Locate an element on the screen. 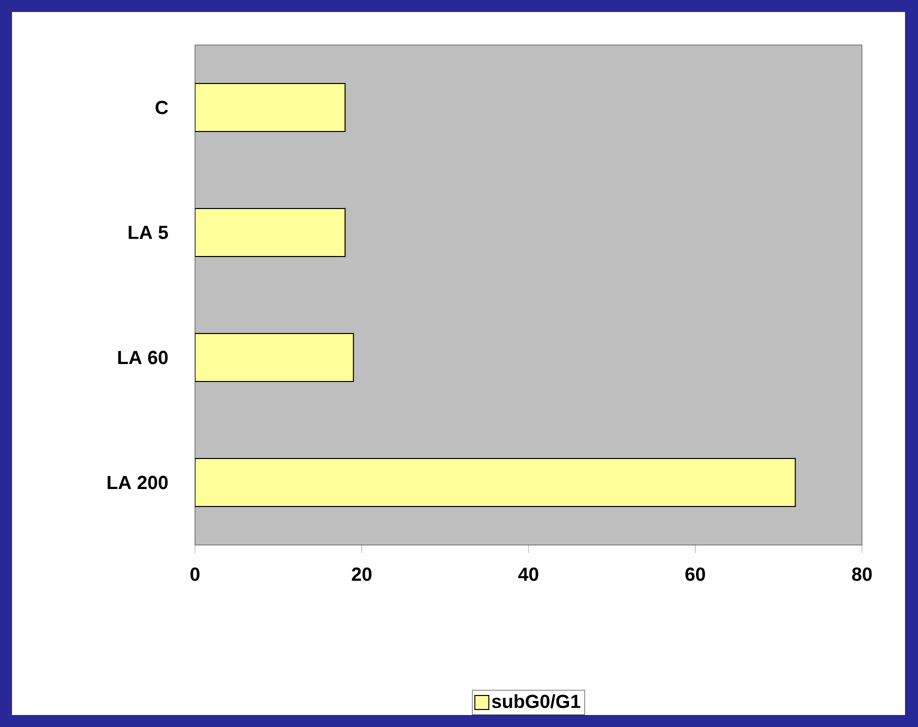 The image size is (918, 727). x-tick-label: 40 is located at coordinates (528, 574).